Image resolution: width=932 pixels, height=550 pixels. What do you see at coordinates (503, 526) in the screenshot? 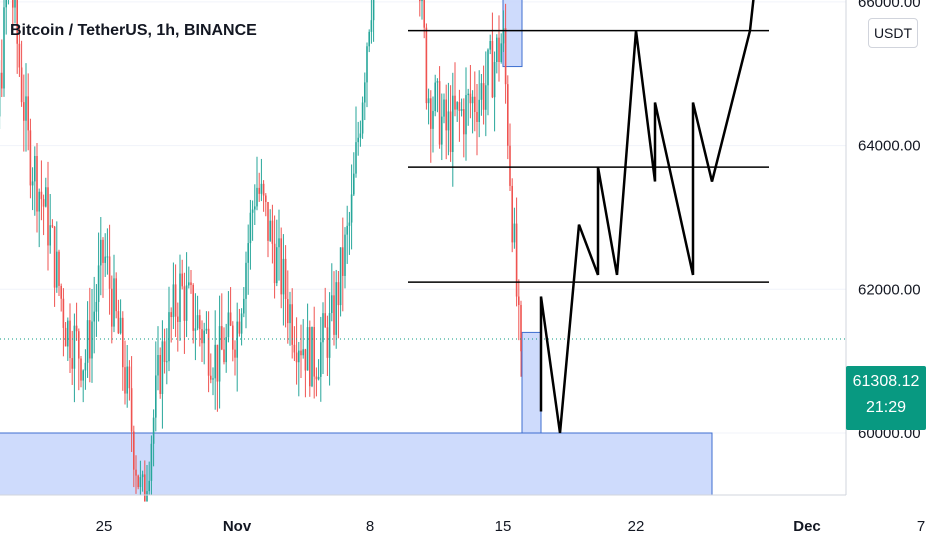
I see `x-tick-label: 15` at bounding box center [503, 526].